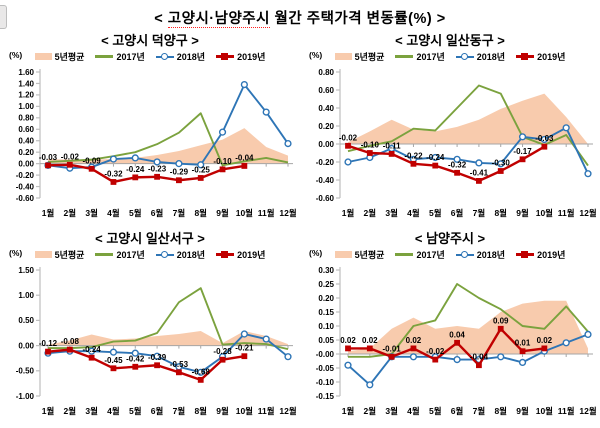  I want to click on chart-title-ilsandong: < 고양시 일산동구 >, so click(450, 40).